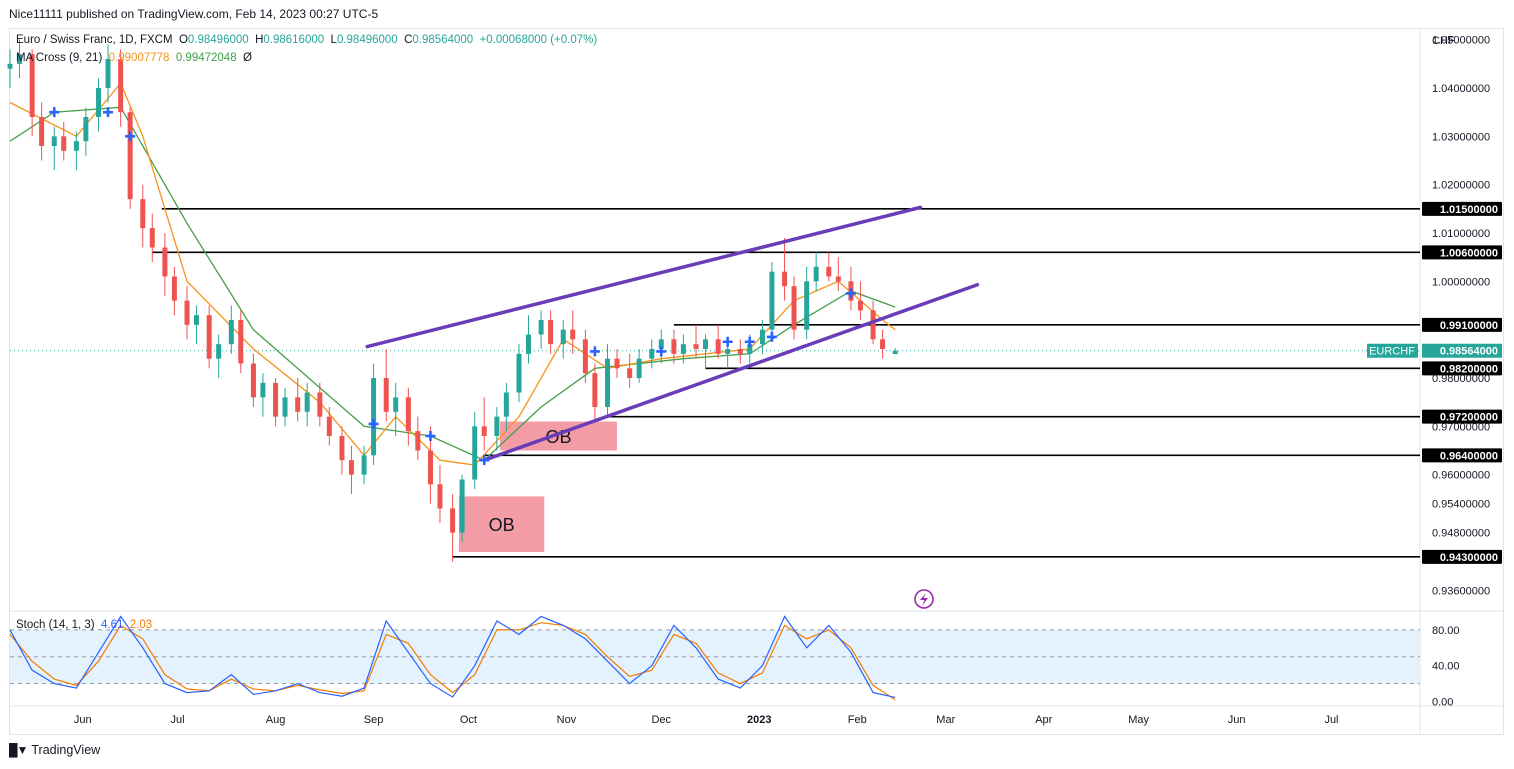 The image size is (1514, 769). What do you see at coordinates (1443, 41) in the screenshot?
I see `price-axis-unit: CHF` at bounding box center [1443, 41].